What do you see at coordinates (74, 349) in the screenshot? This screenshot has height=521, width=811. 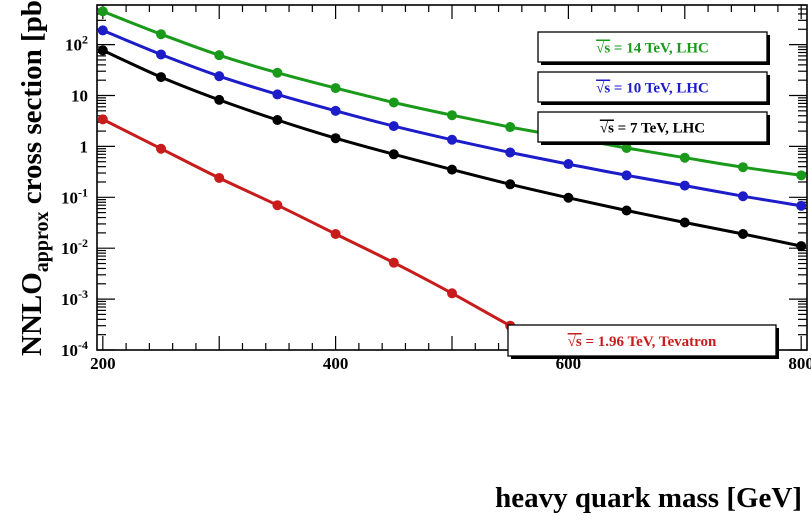 I see `y-tick-label: 10⁻⁴` at bounding box center [74, 349].